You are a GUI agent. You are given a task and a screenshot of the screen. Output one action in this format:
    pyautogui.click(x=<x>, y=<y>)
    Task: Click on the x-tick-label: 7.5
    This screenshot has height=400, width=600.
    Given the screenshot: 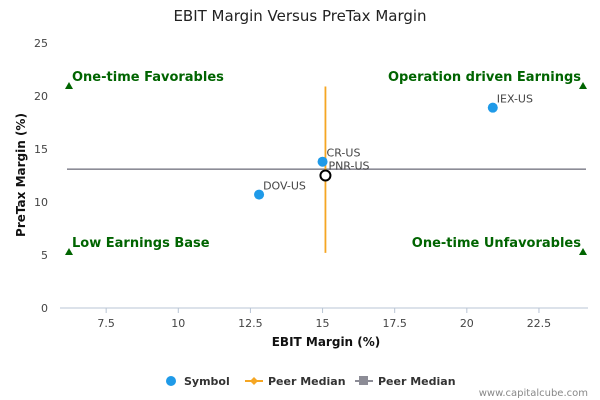 What is the action you would take?
    pyautogui.click(x=106, y=323)
    